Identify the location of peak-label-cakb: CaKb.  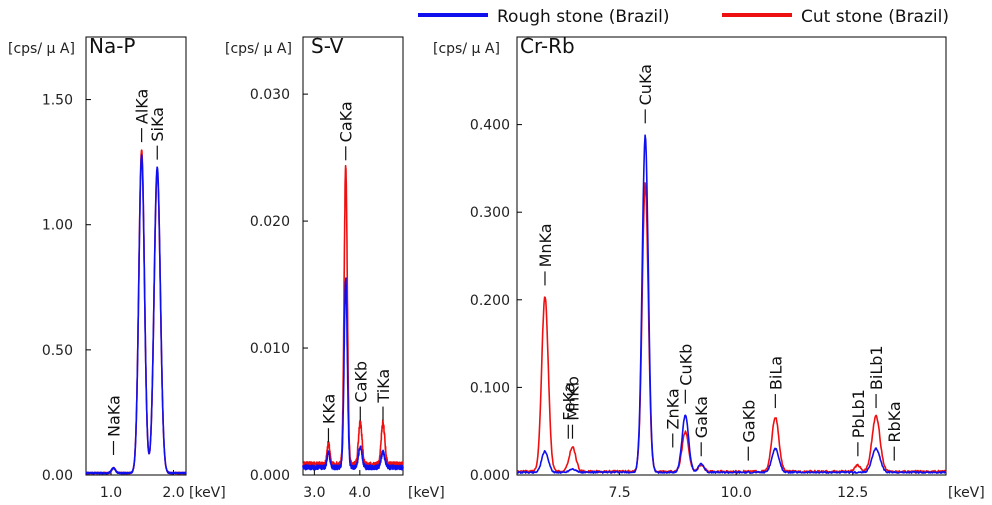
(360, 391).